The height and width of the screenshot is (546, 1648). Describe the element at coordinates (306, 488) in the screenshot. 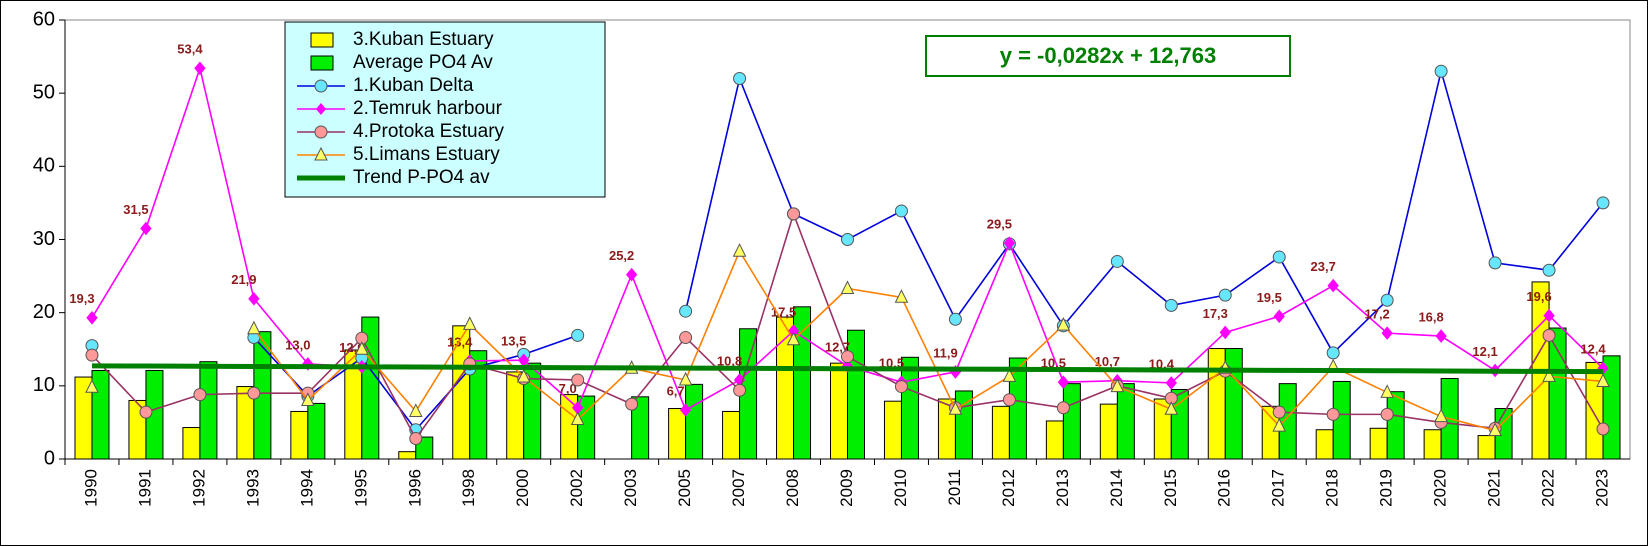

I see `x-tick-label: 1994` at that location.